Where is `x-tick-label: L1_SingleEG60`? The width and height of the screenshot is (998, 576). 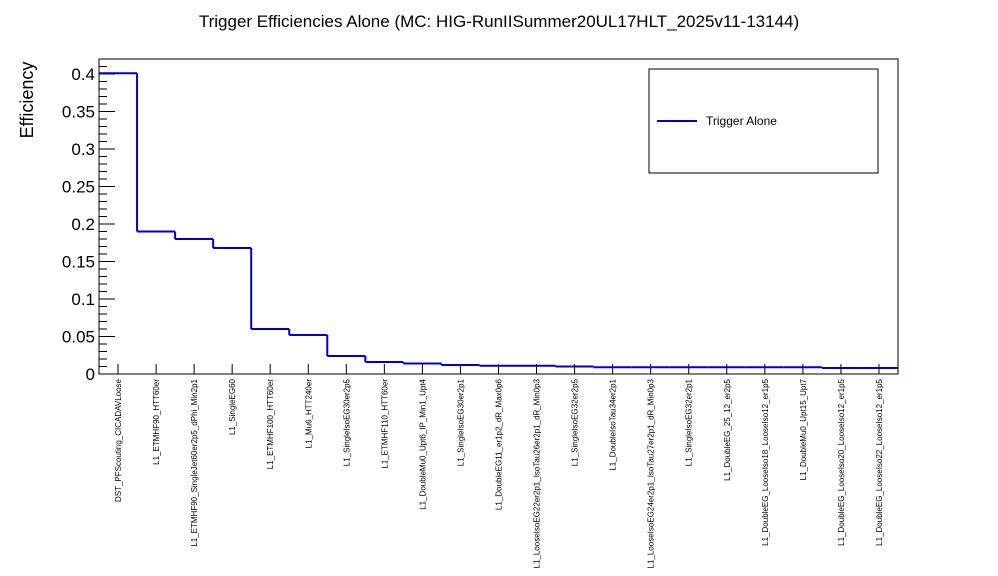 x-tick-label: L1_SingleEG60 is located at coordinates (232, 406).